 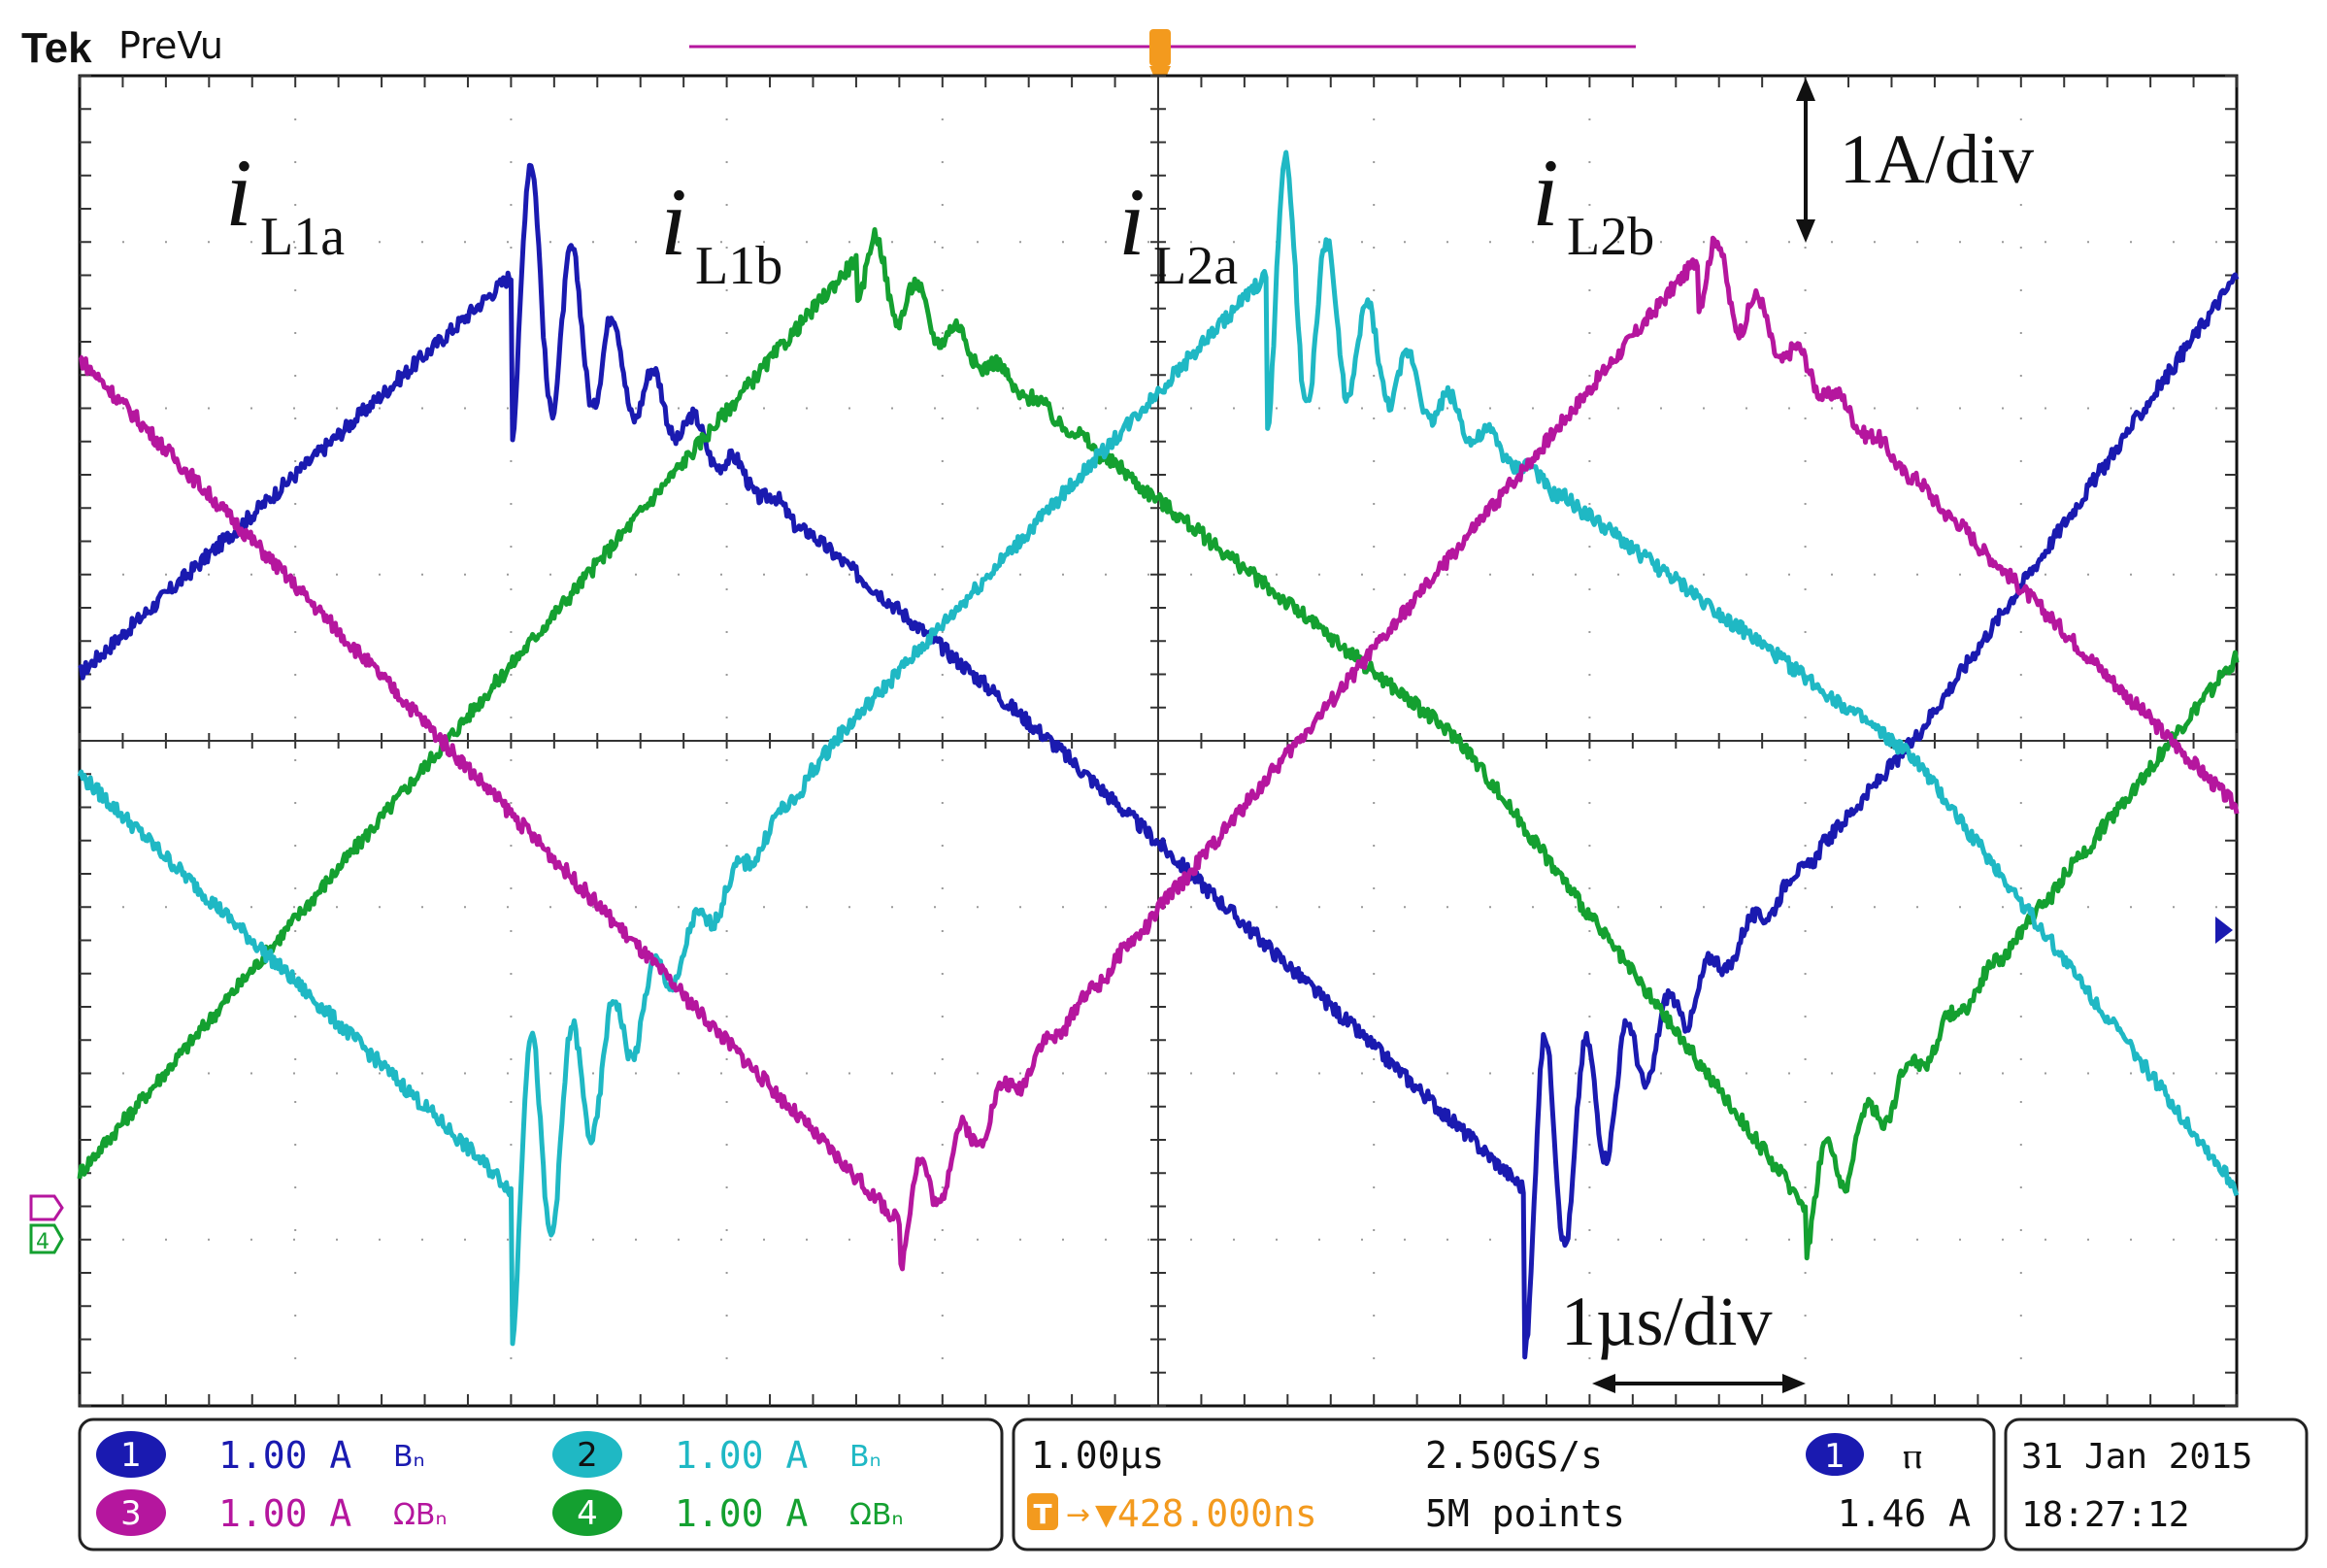 I want to click on trigger-offset: ▼428.000ns, so click(x=1206, y=1514).